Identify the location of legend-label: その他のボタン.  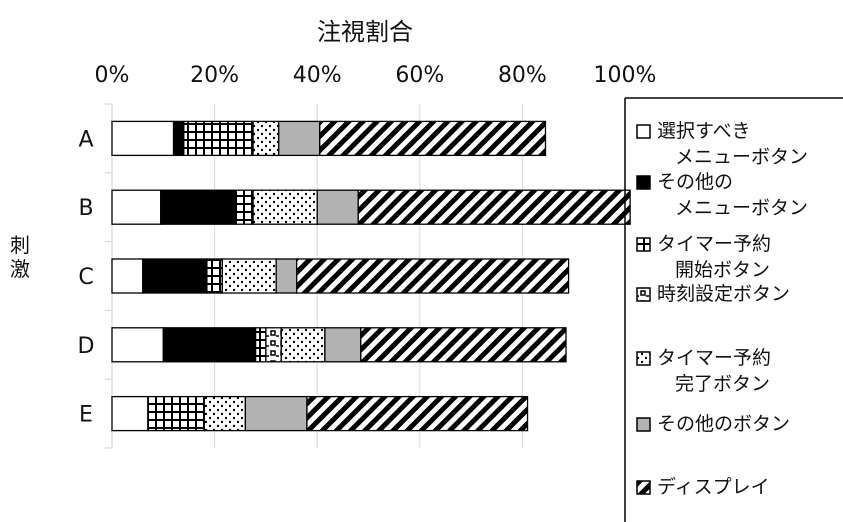
(723, 424).